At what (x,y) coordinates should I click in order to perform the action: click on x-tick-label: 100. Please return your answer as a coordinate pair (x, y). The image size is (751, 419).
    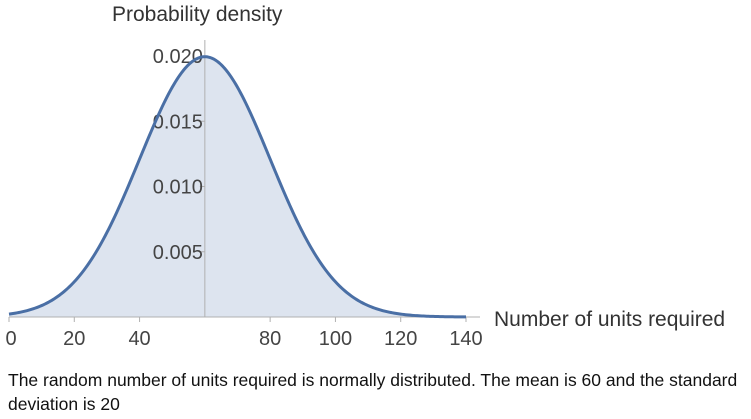
    Looking at the image, I should click on (335, 339).